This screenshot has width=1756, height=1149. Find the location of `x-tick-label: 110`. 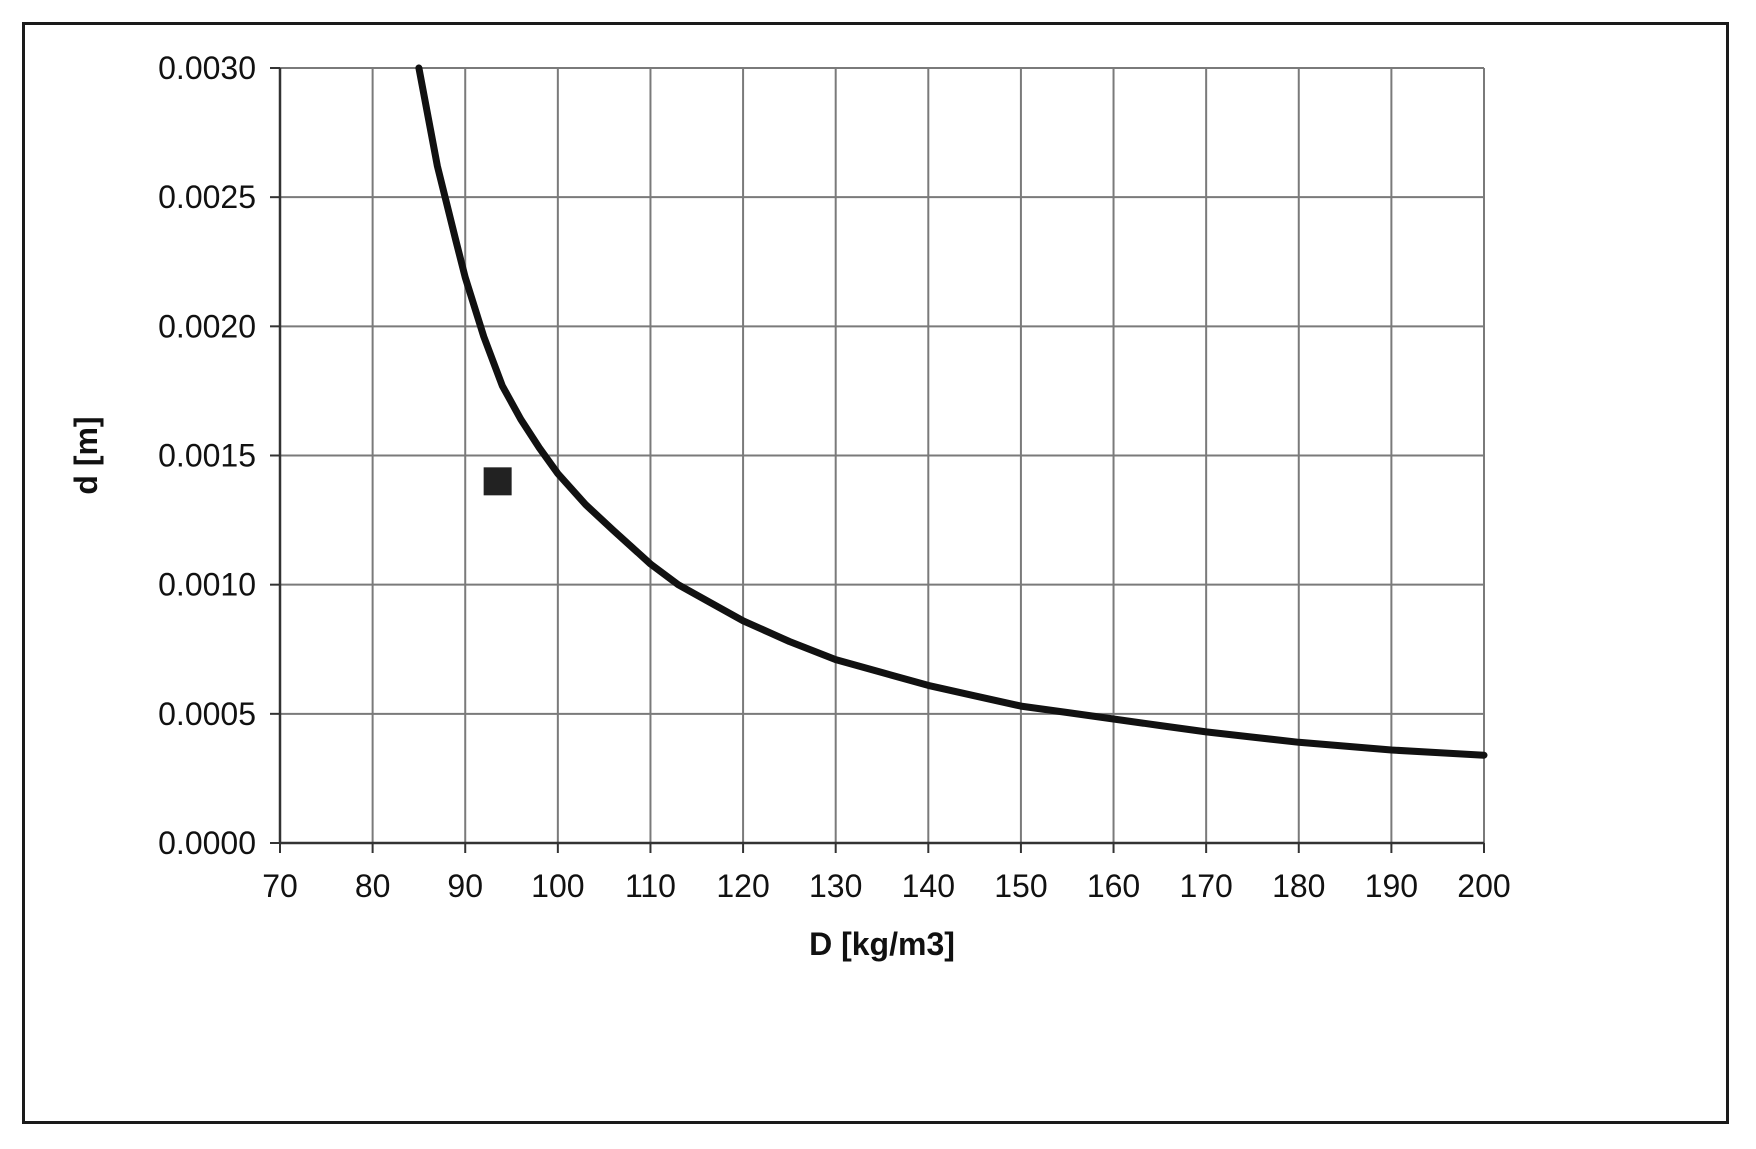

x-tick-label: 110 is located at coordinates (650, 886).